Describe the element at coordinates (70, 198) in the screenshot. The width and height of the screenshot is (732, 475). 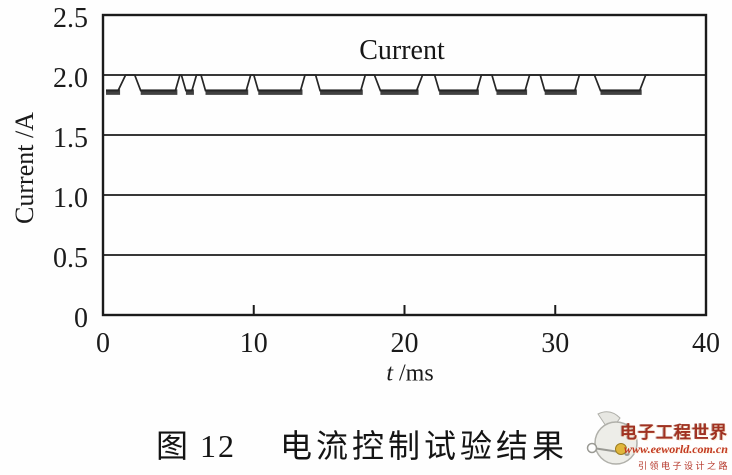
I see `y-tick-label: 1.0` at that location.